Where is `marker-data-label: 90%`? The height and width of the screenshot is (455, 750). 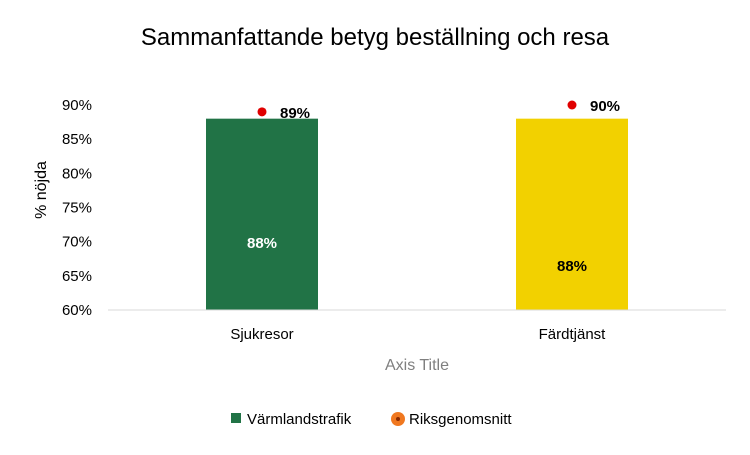 marker-data-label: 90% is located at coordinates (605, 106).